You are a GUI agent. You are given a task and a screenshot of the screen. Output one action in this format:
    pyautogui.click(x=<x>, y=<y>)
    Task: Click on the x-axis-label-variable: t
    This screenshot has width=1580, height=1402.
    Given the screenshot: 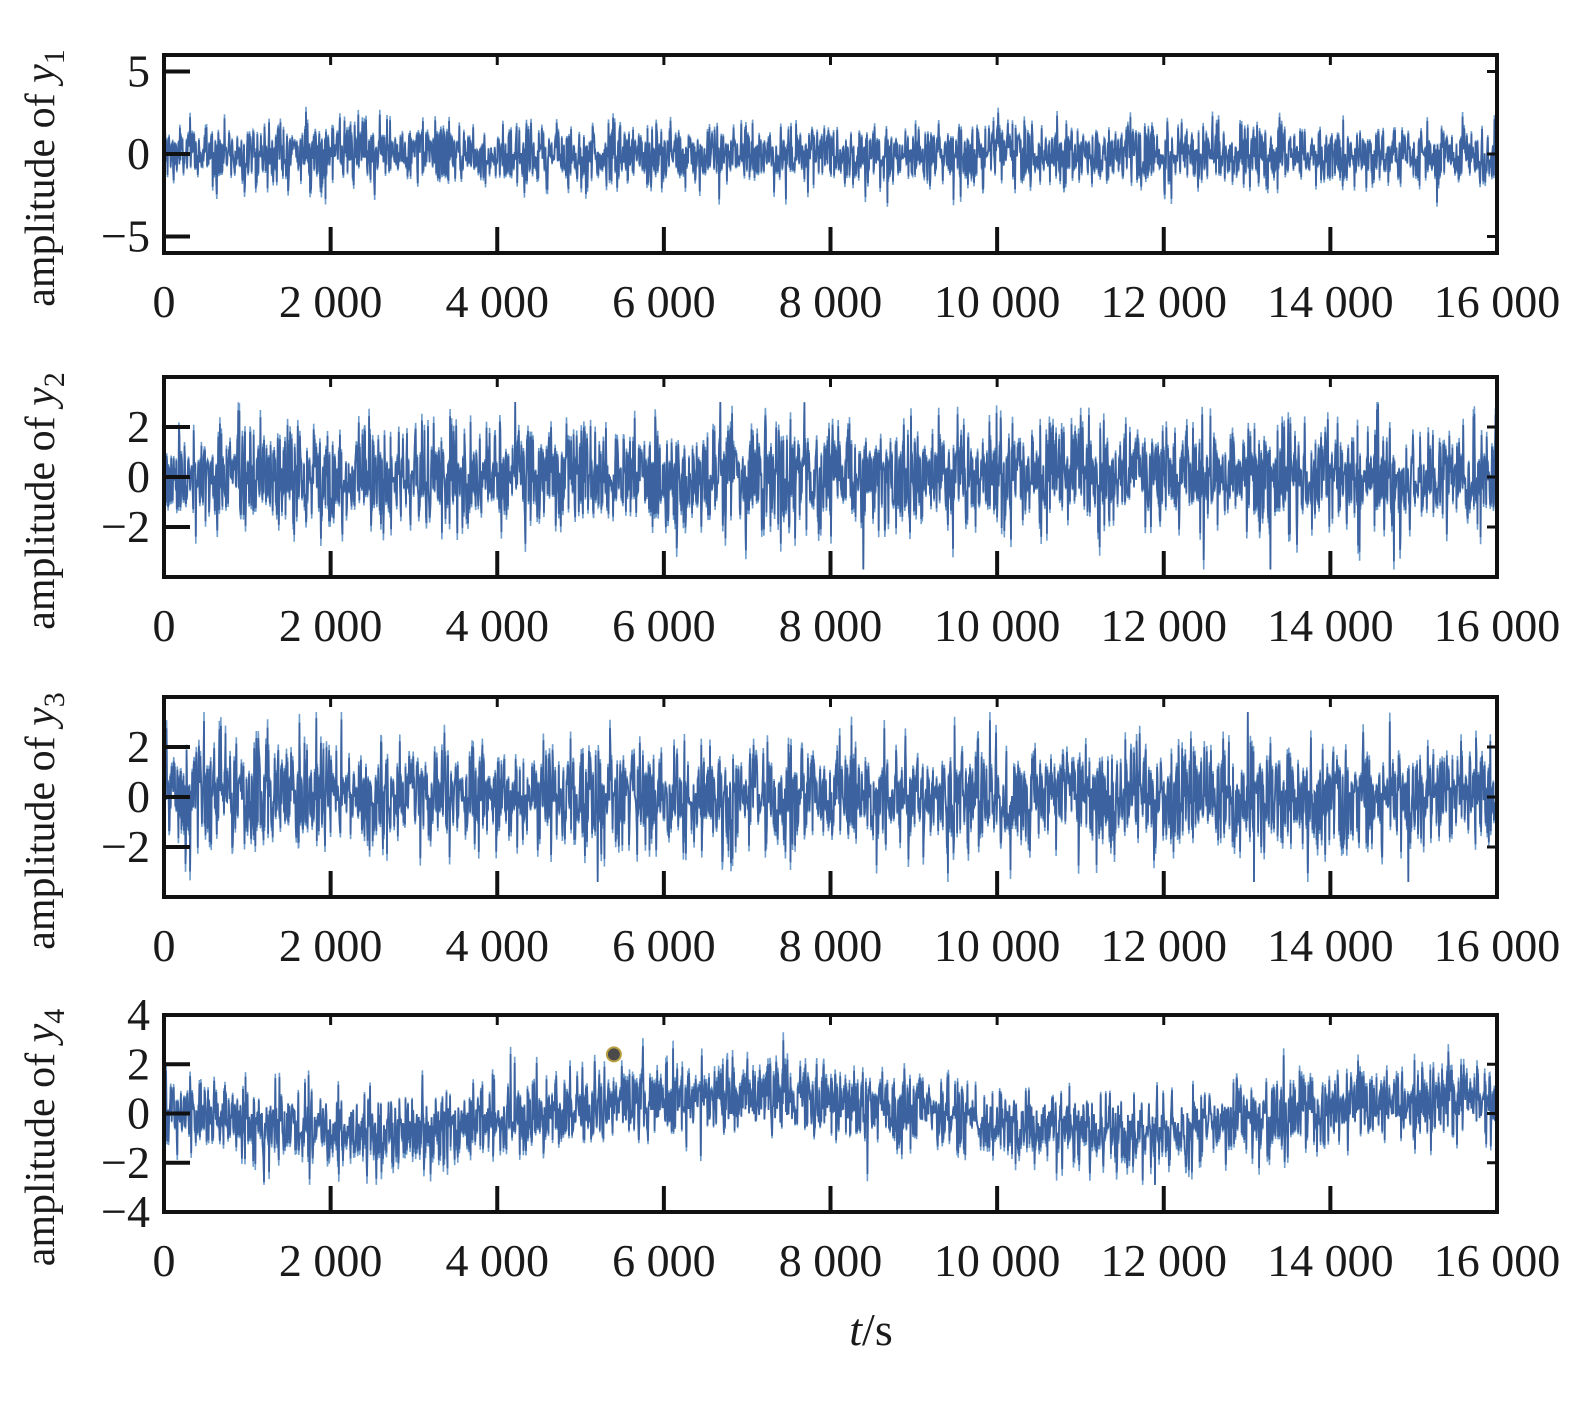 What is the action you would take?
    pyautogui.click(x=856, y=1329)
    